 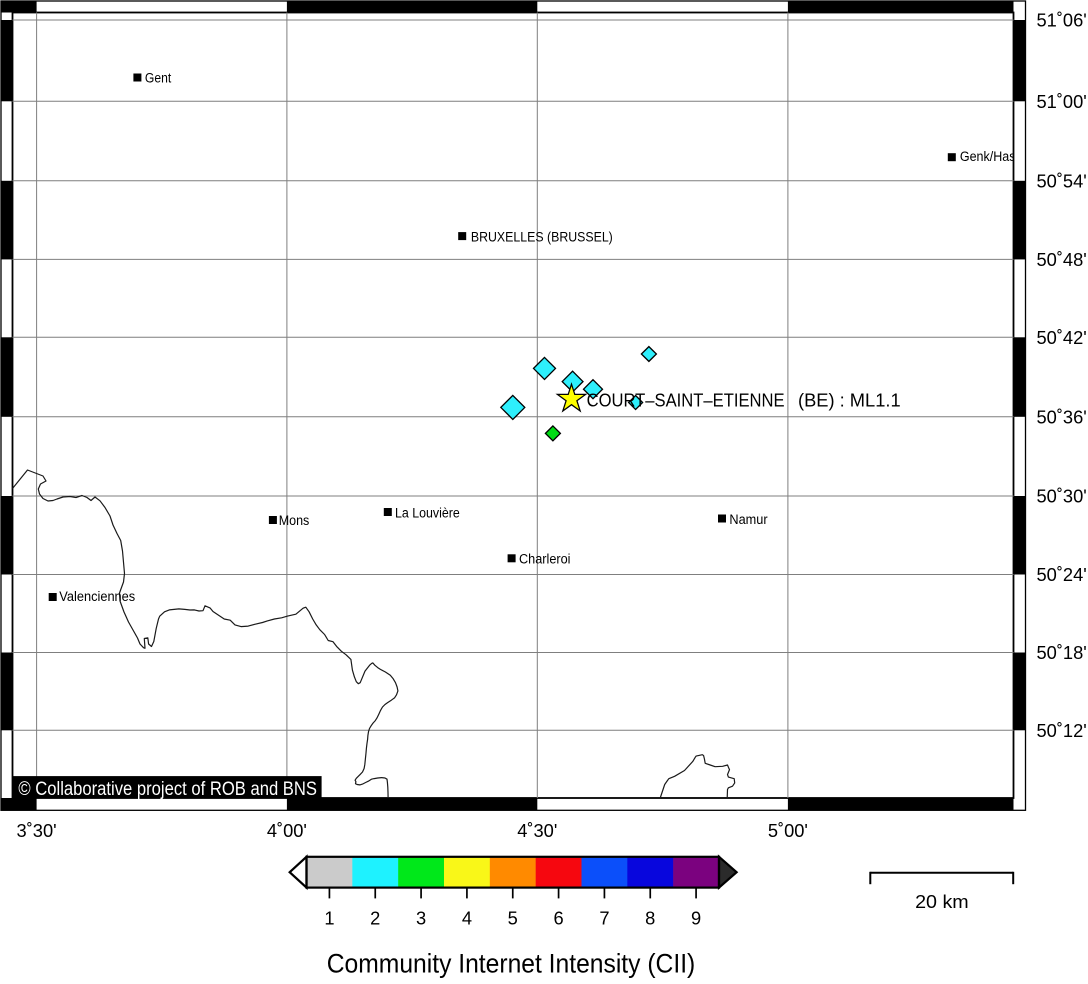 What do you see at coordinates (788, 830) in the screenshot?
I see `svg-text: 5˚00'` at bounding box center [788, 830].